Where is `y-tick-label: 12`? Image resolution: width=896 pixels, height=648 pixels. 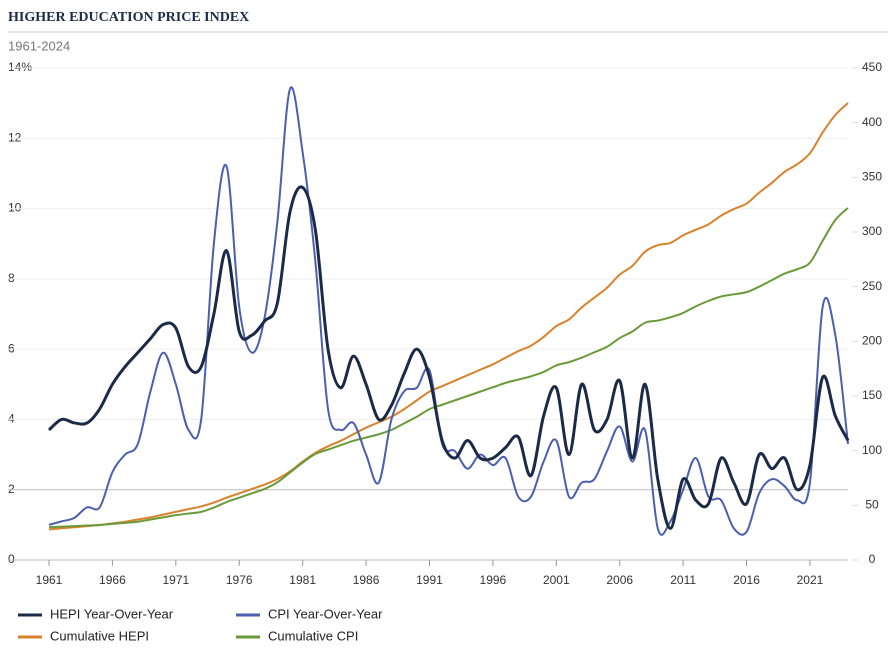 y-tick-label: 12 is located at coordinates (15, 137).